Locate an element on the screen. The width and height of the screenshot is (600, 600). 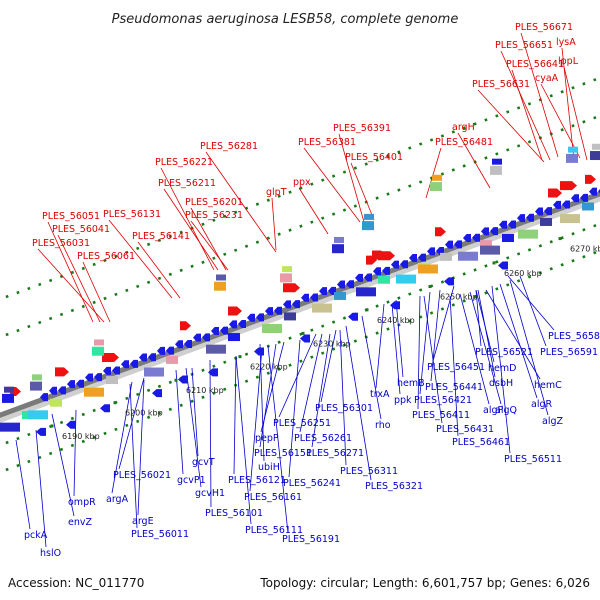
kbp-tick-label: 6260 kbp is located at coordinates (523, 273).